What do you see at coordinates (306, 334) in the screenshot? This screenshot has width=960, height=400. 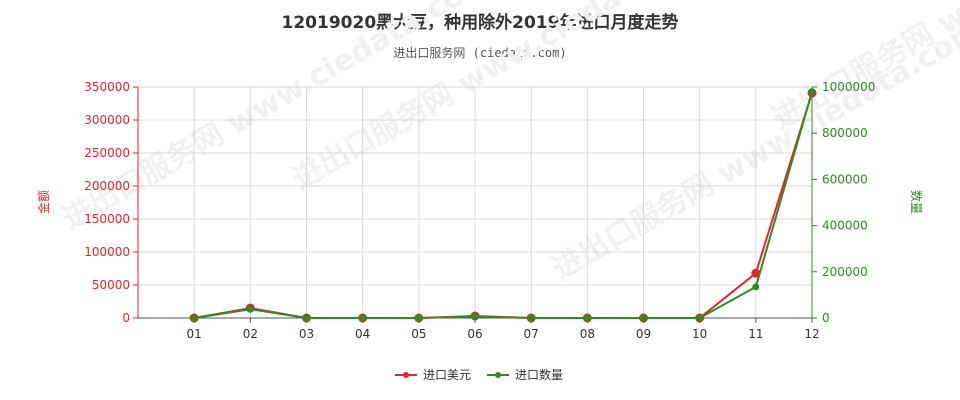 I see `x-tick-label: 03` at bounding box center [306, 334].